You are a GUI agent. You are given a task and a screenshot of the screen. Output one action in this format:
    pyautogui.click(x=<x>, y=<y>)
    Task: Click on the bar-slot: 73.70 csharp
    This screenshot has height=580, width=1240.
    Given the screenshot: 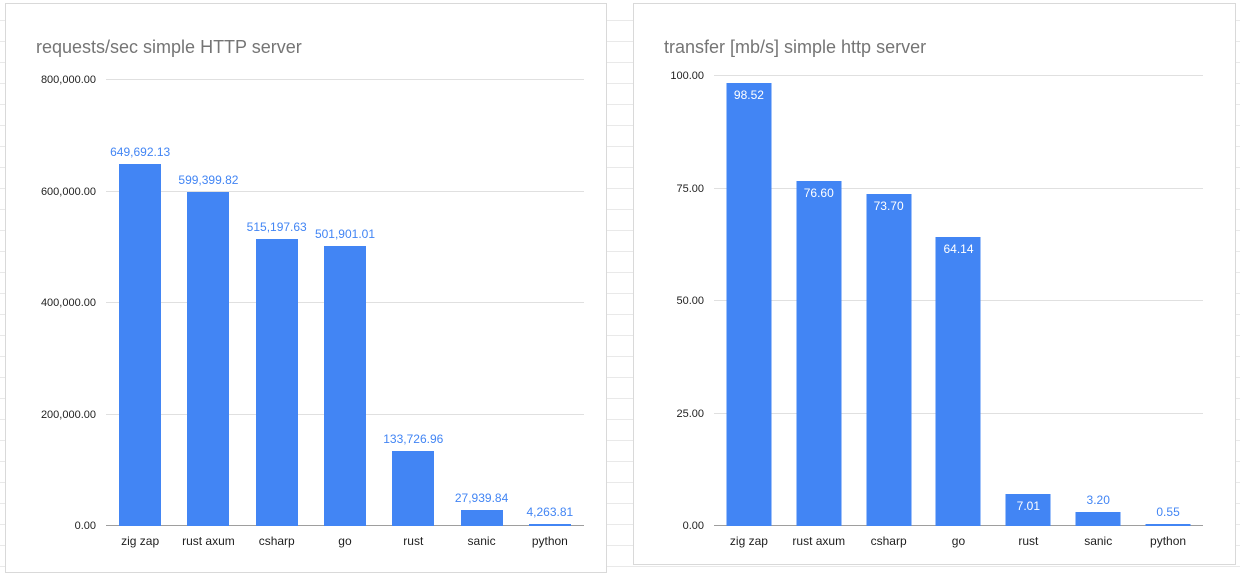 What is the action you would take?
    pyautogui.click(x=889, y=312)
    